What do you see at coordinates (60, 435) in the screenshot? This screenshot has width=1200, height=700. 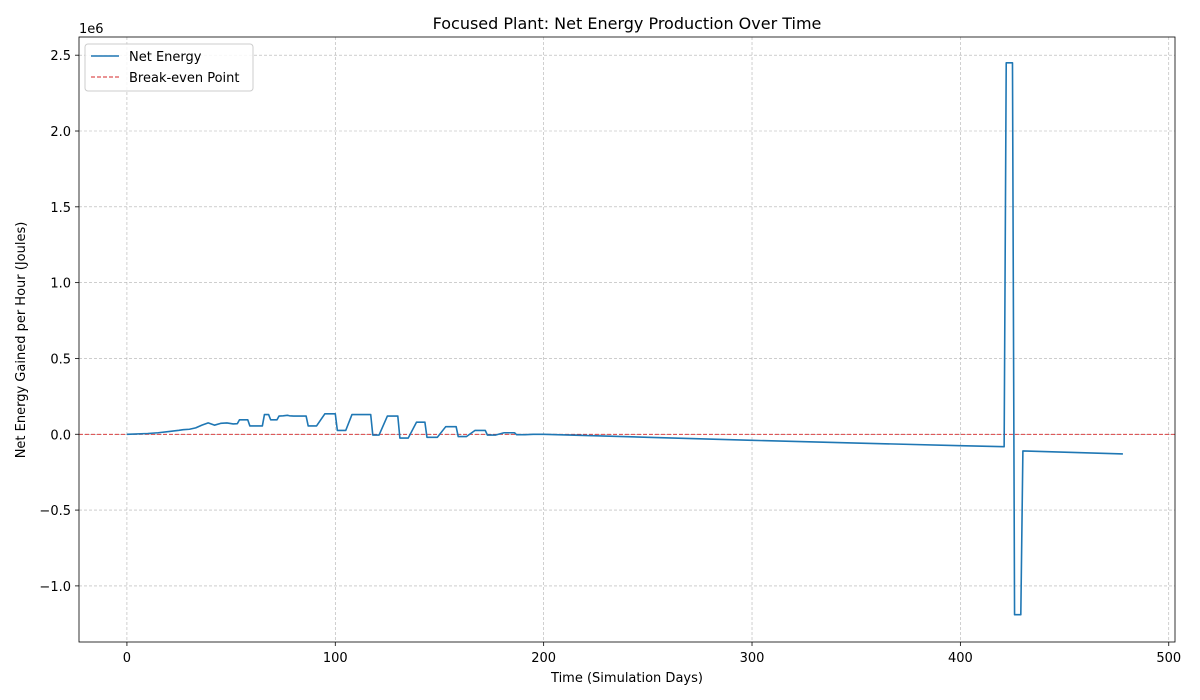 I see `y-tick-label: 0.0` at bounding box center [60, 435].